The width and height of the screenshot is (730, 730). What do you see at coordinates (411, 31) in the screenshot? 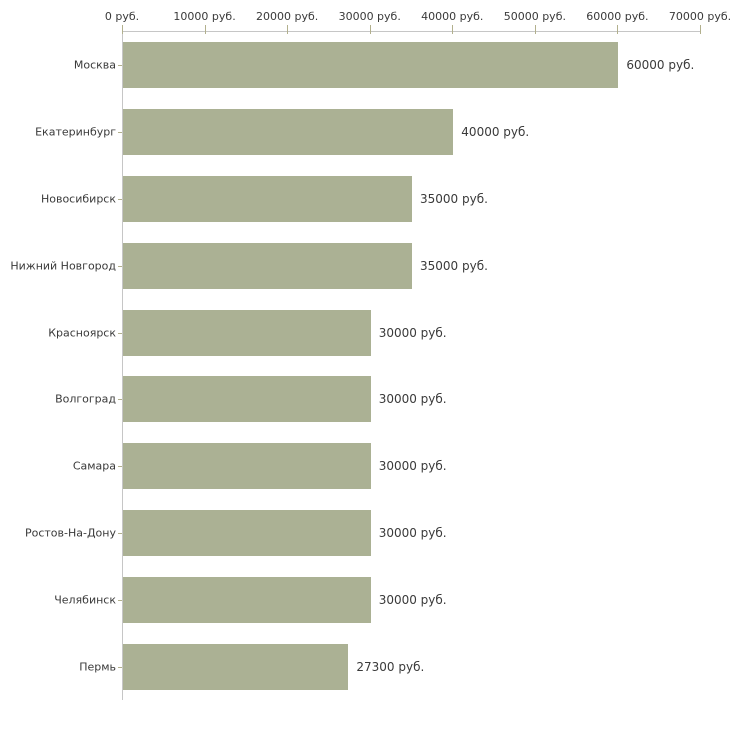
I see `x-axis-line` at bounding box center [411, 31].